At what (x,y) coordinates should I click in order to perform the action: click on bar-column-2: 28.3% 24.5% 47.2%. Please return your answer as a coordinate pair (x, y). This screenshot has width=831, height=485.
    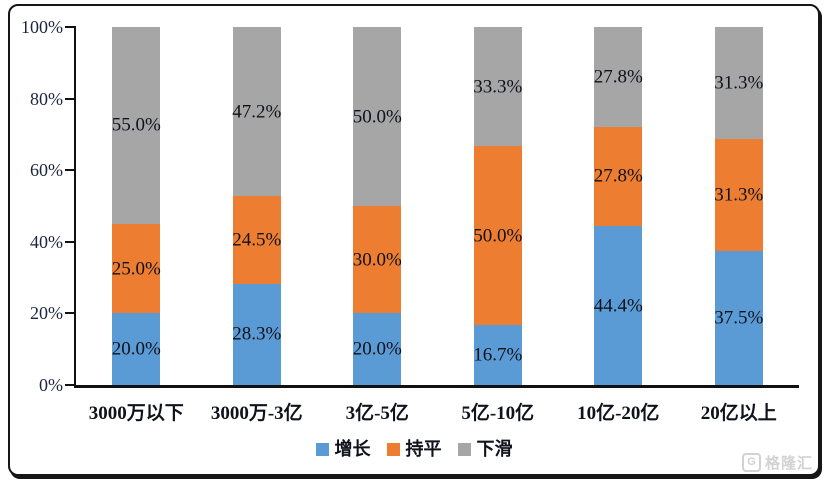
    Looking at the image, I should click on (257, 206).